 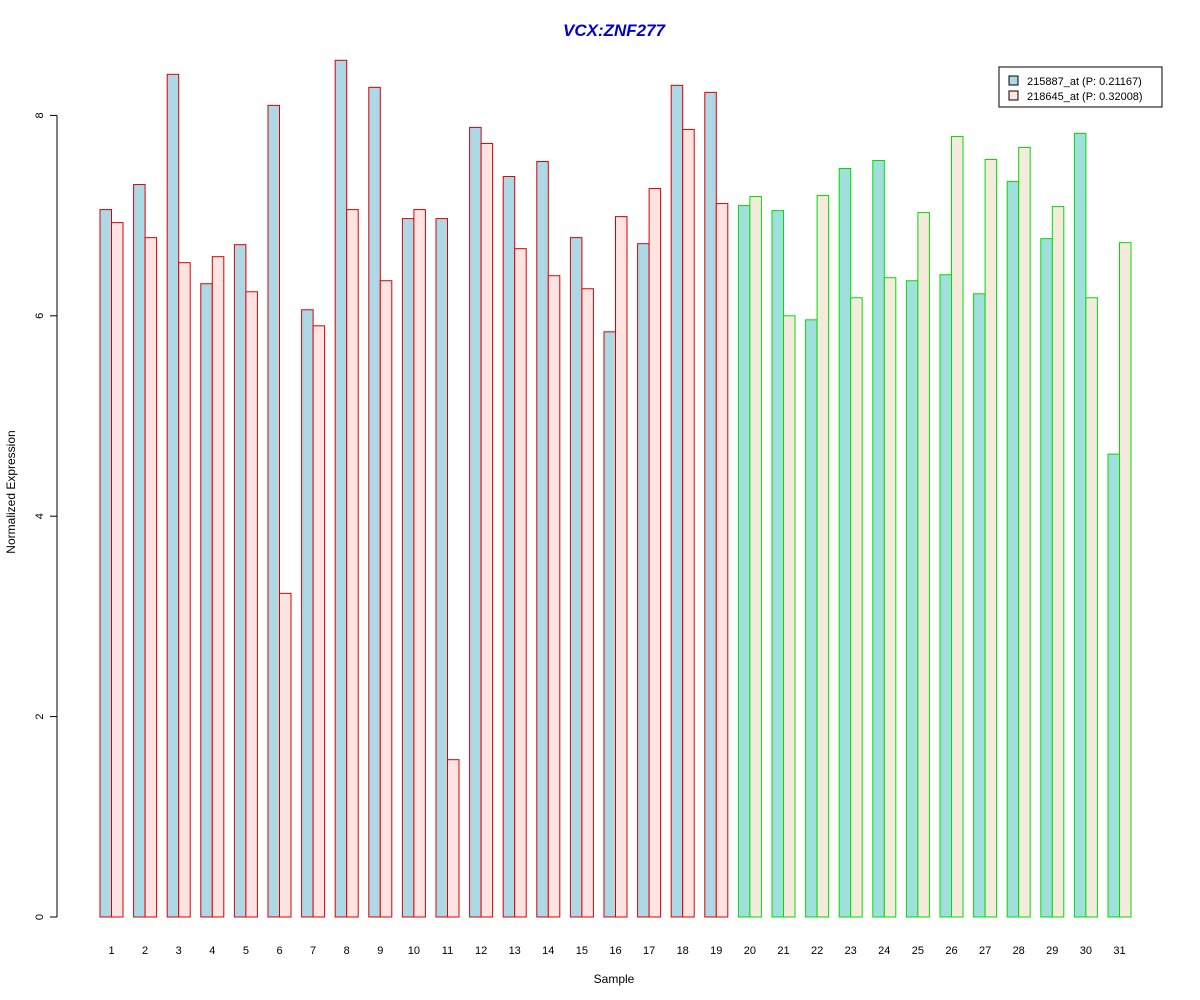 What do you see at coordinates (649, 951) in the screenshot?
I see `x-tick-label: 17` at bounding box center [649, 951].